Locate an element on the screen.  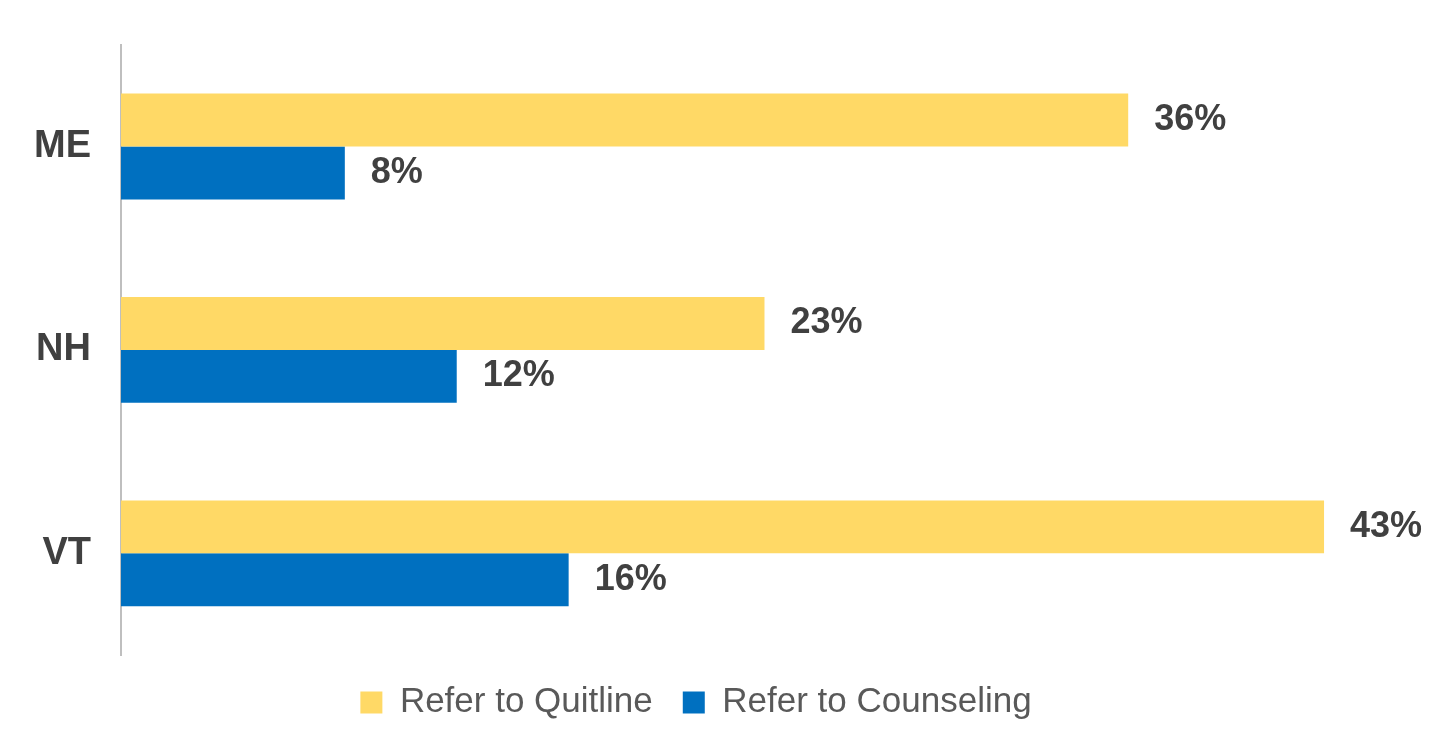
data-label: 16% is located at coordinates (630, 577).